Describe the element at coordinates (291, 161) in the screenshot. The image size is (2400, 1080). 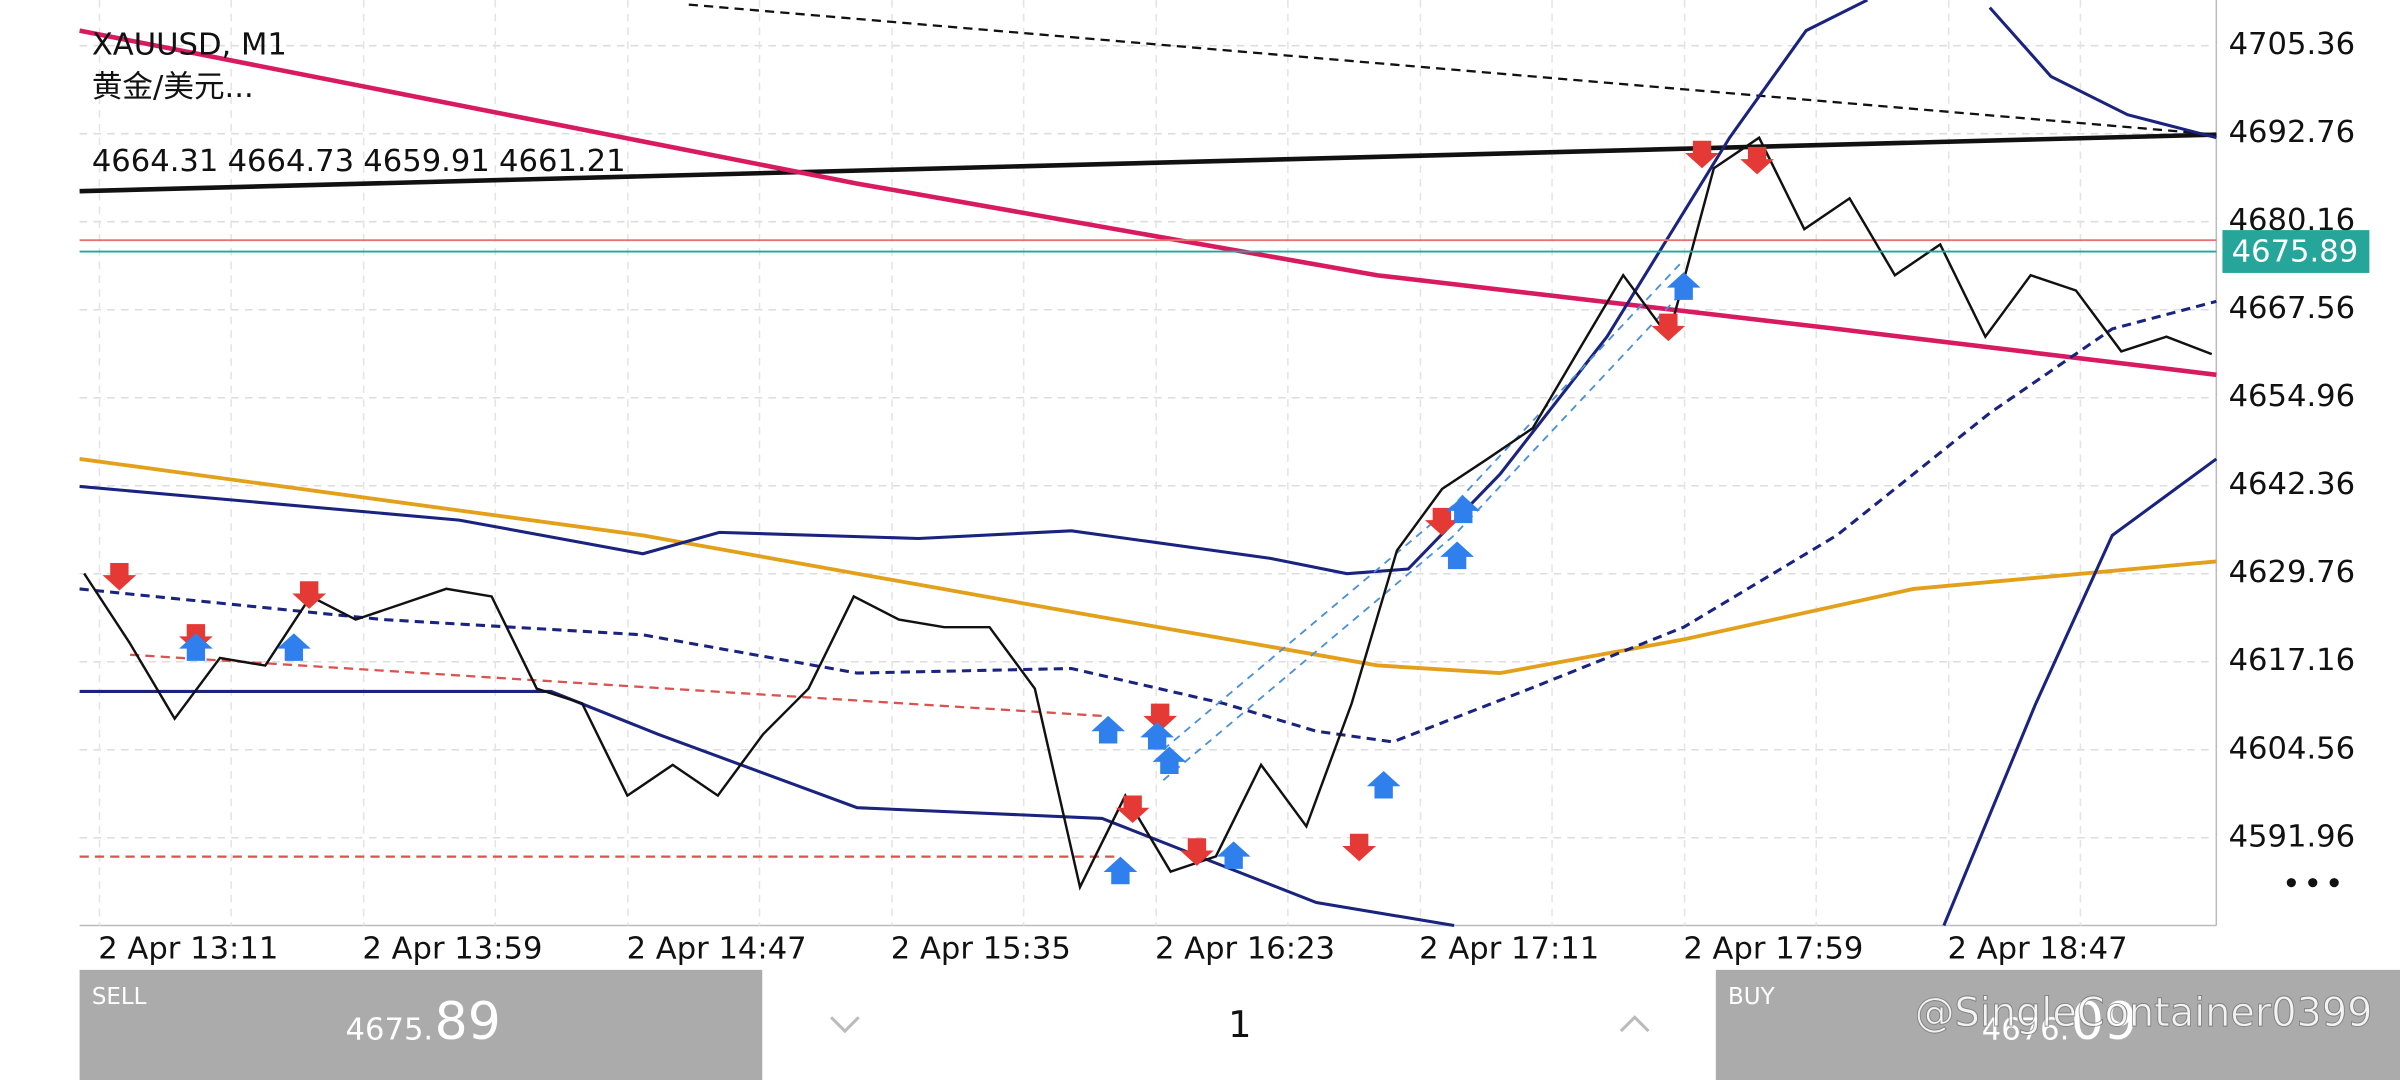
I see `ohlc-high: 4664.73` at that location.